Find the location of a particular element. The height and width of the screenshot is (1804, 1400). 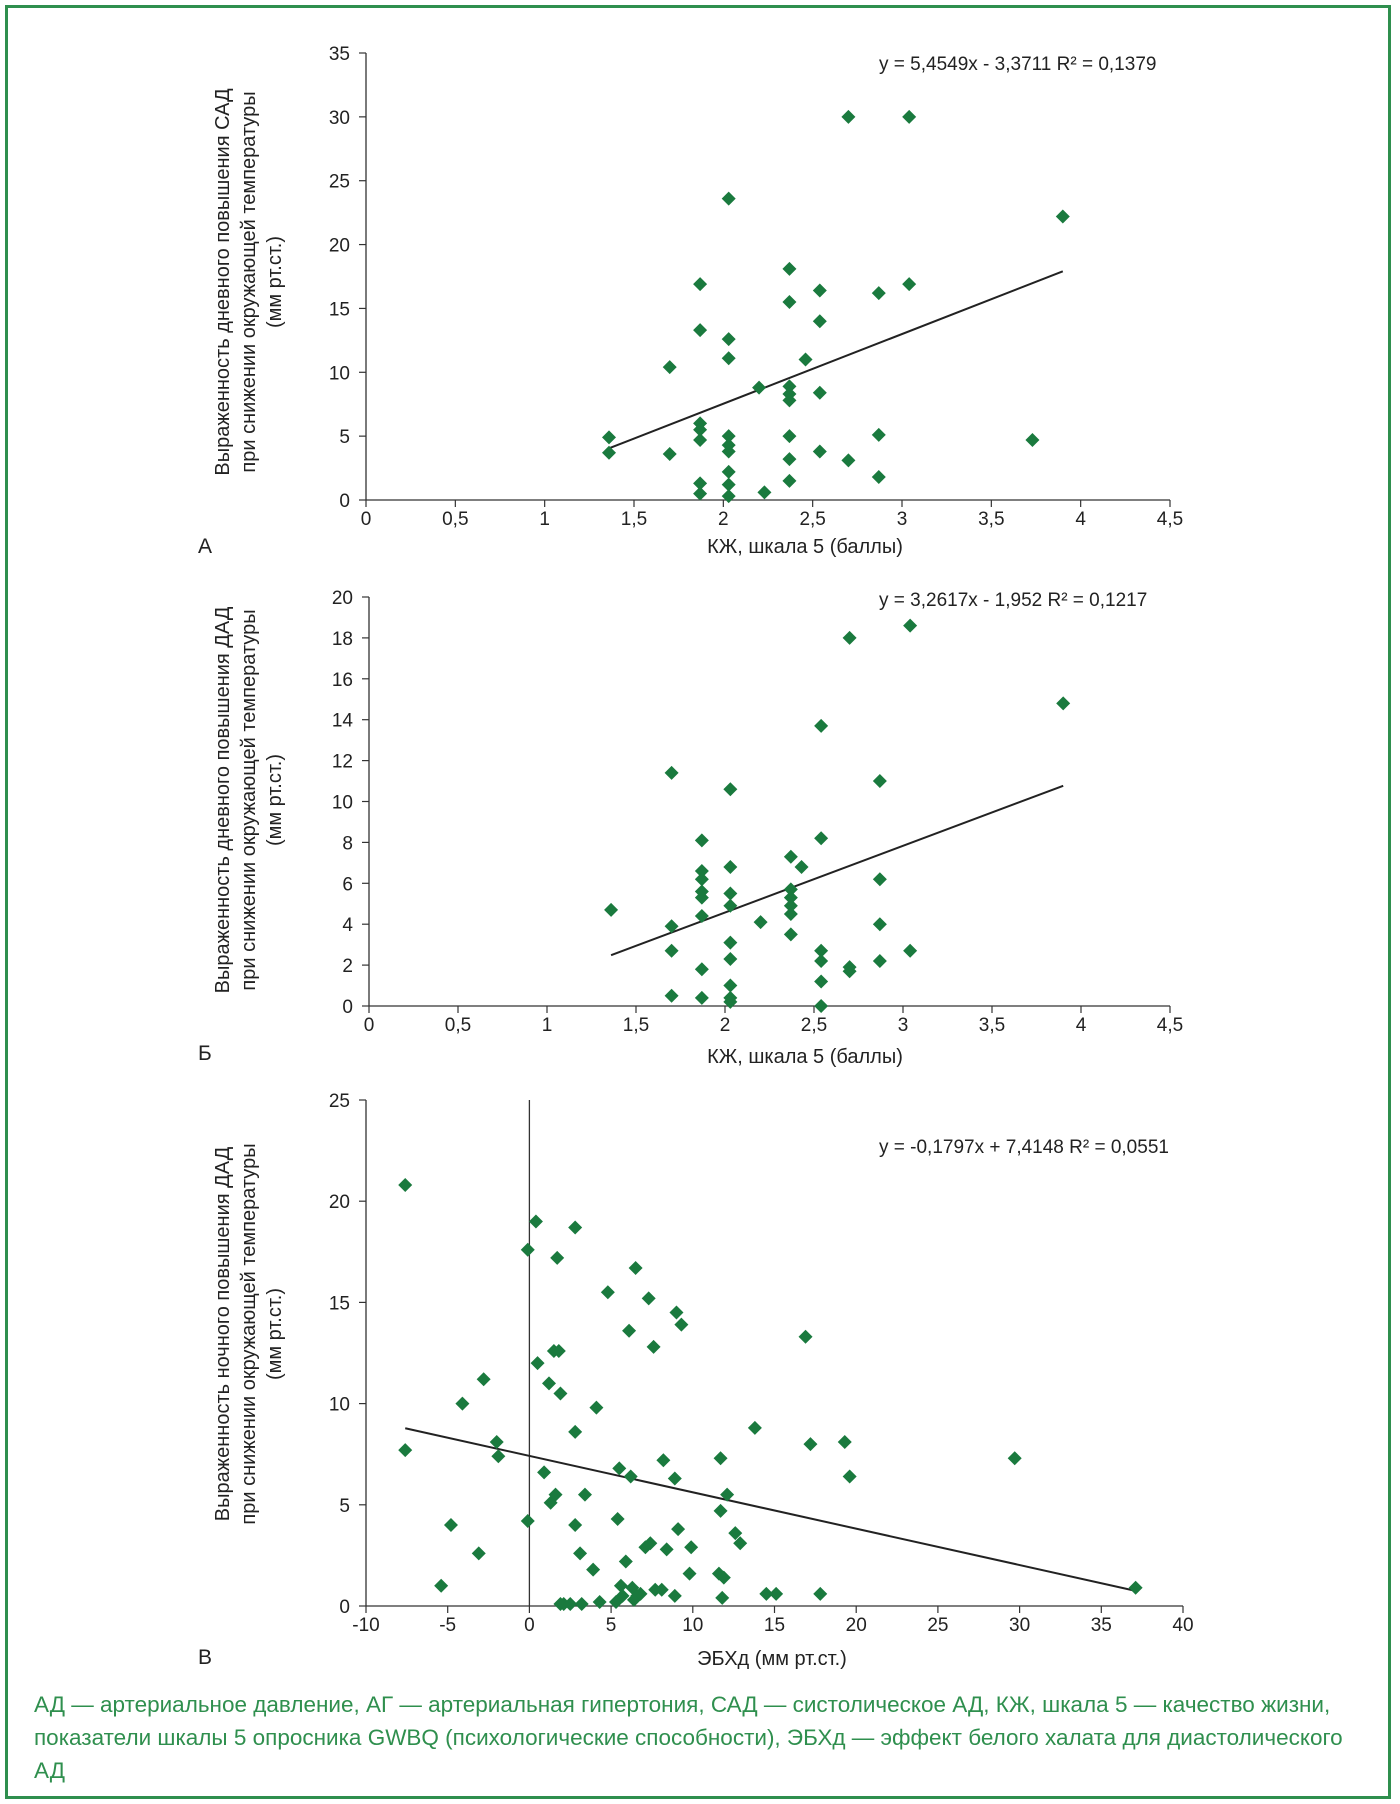

y-axis-title-line-3: (мм рт.ст.) is located at coordinates (275, 800).